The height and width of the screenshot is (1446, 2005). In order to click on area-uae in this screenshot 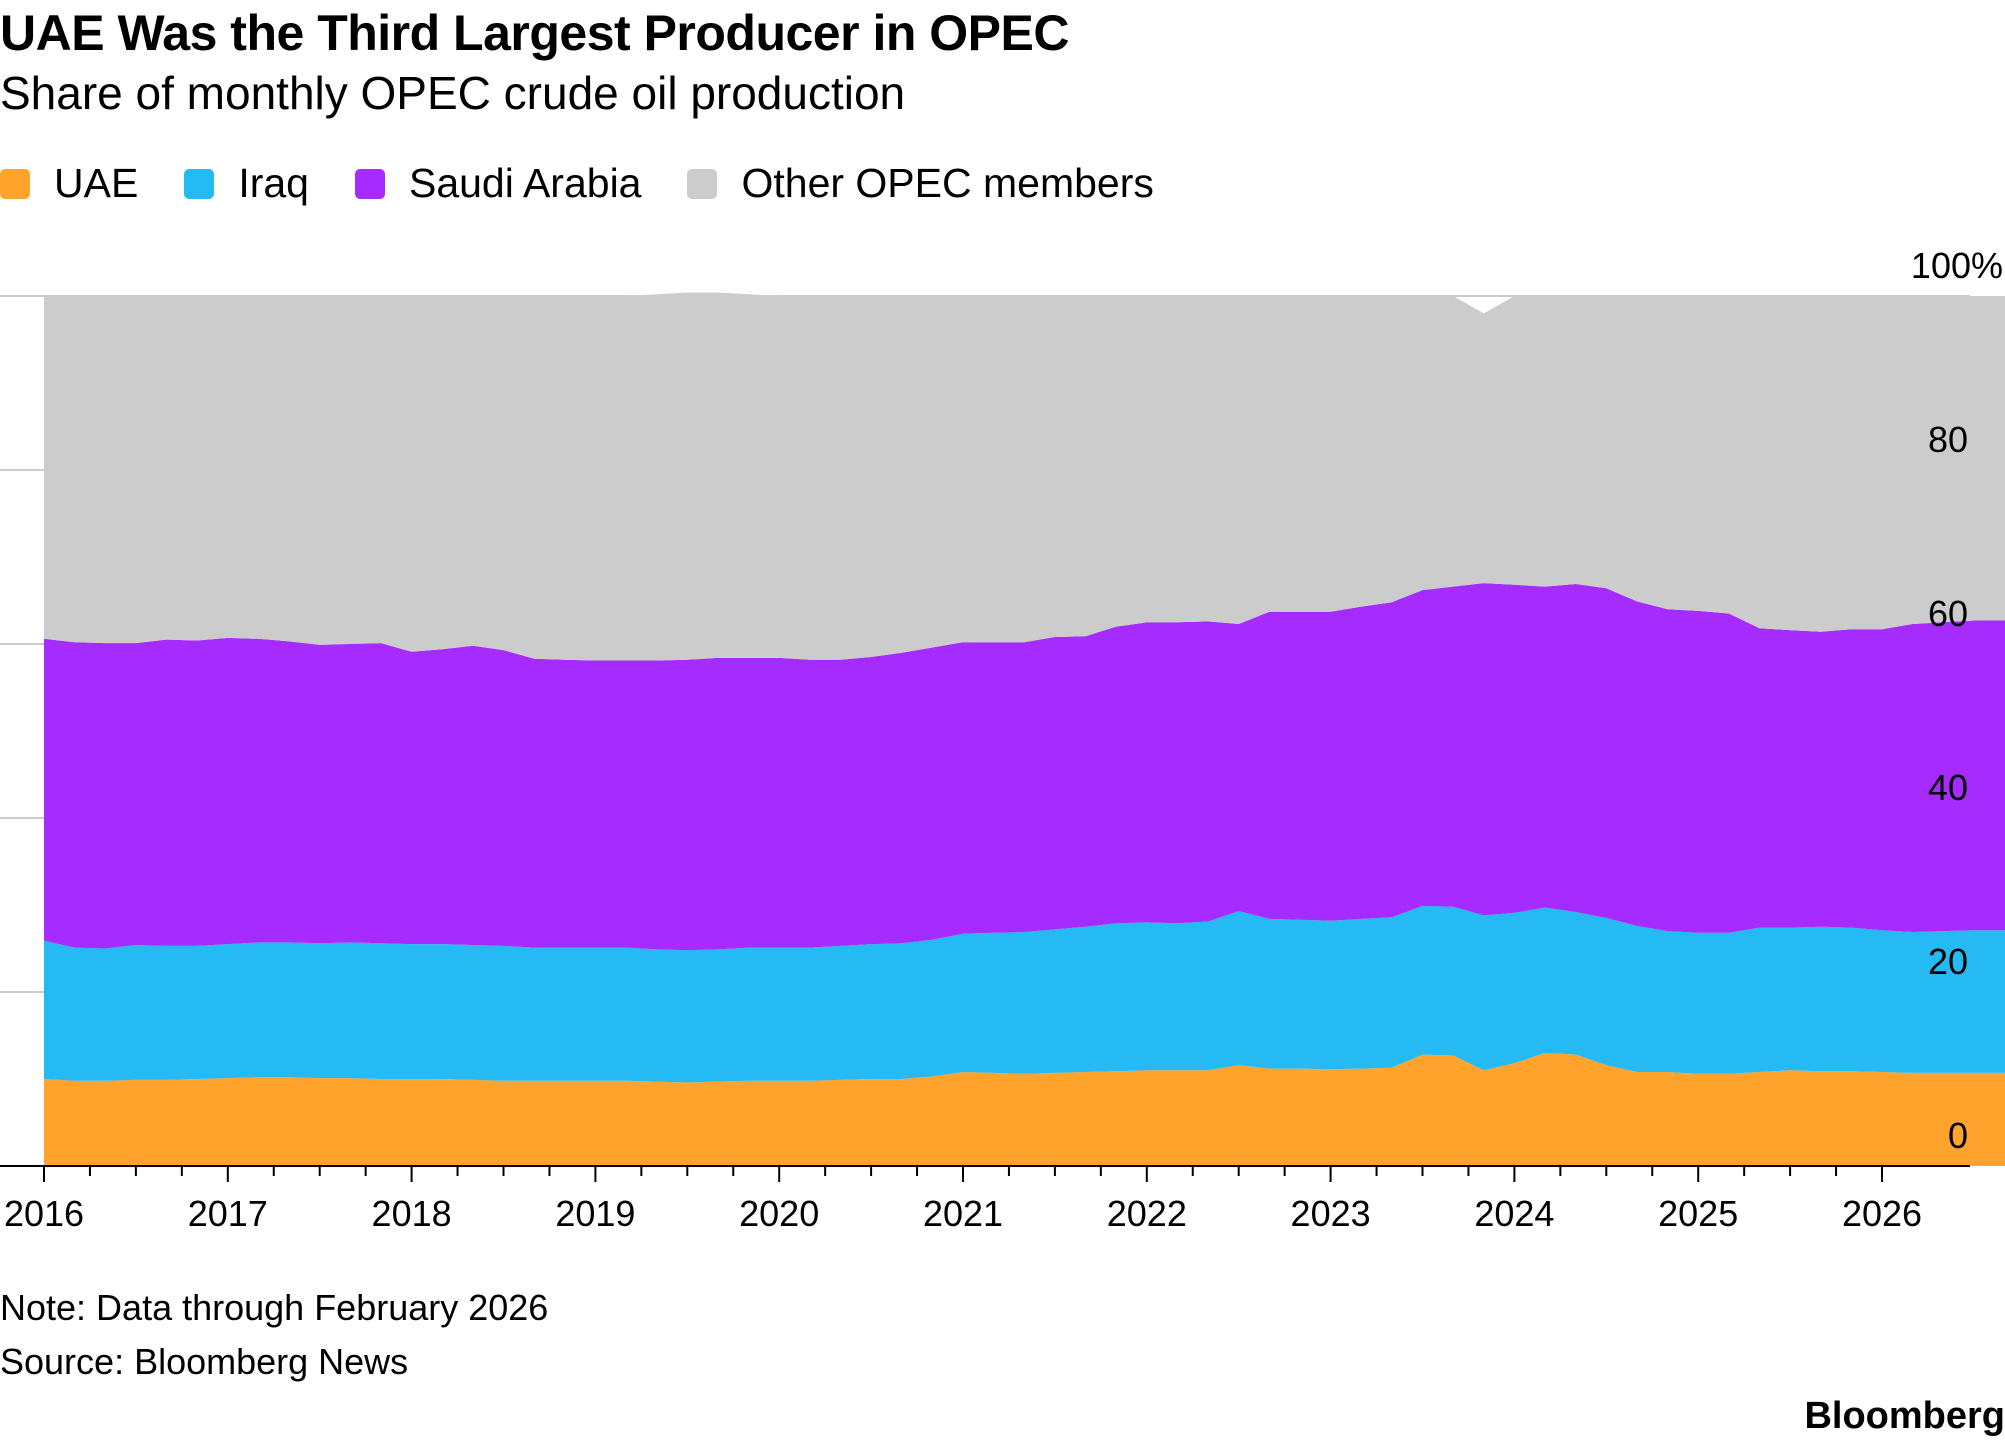, I will do `click(1024, 1109)`.